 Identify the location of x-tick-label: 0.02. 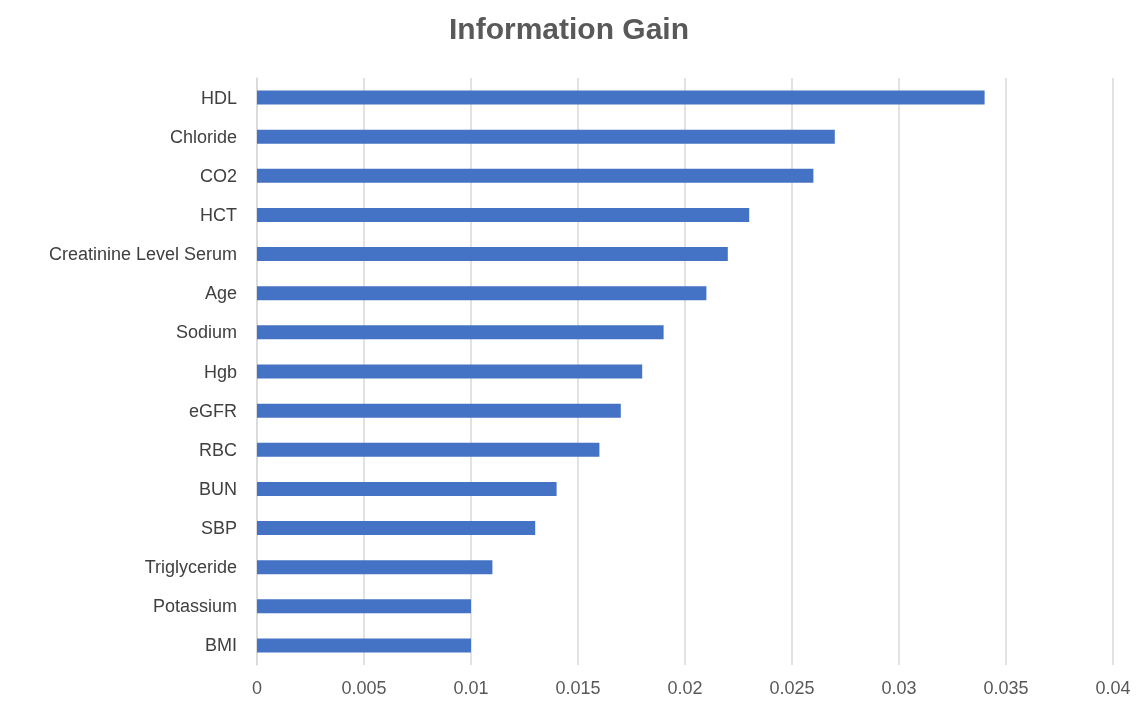
(685, 688).